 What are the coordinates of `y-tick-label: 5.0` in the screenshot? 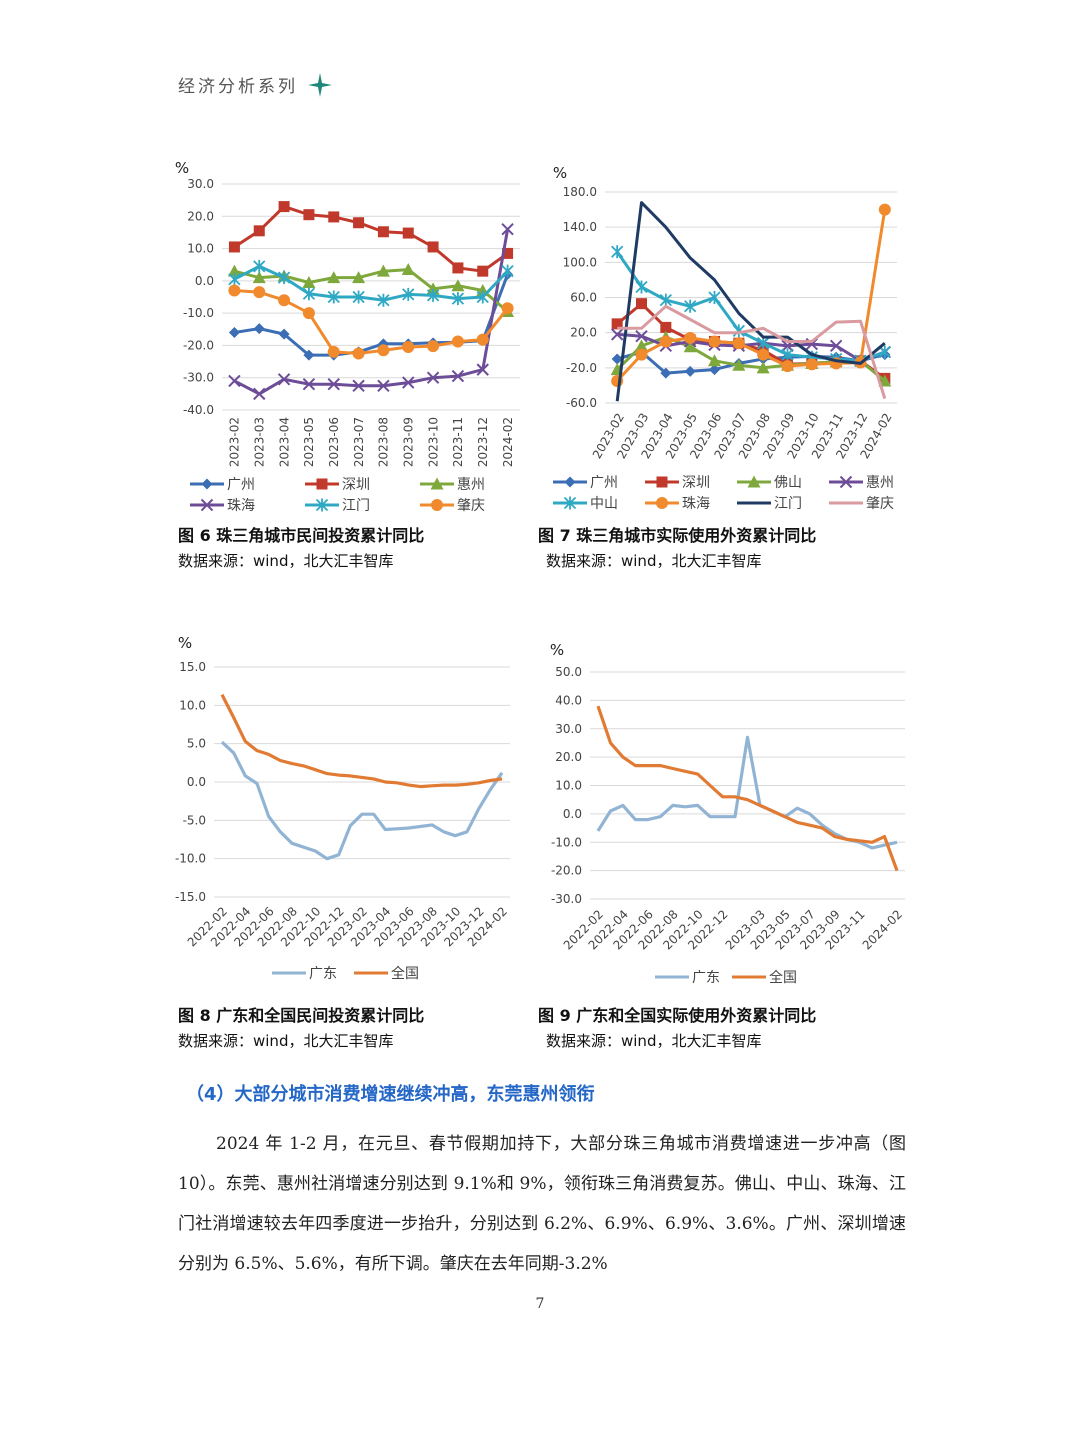 It's located at (196, 744).